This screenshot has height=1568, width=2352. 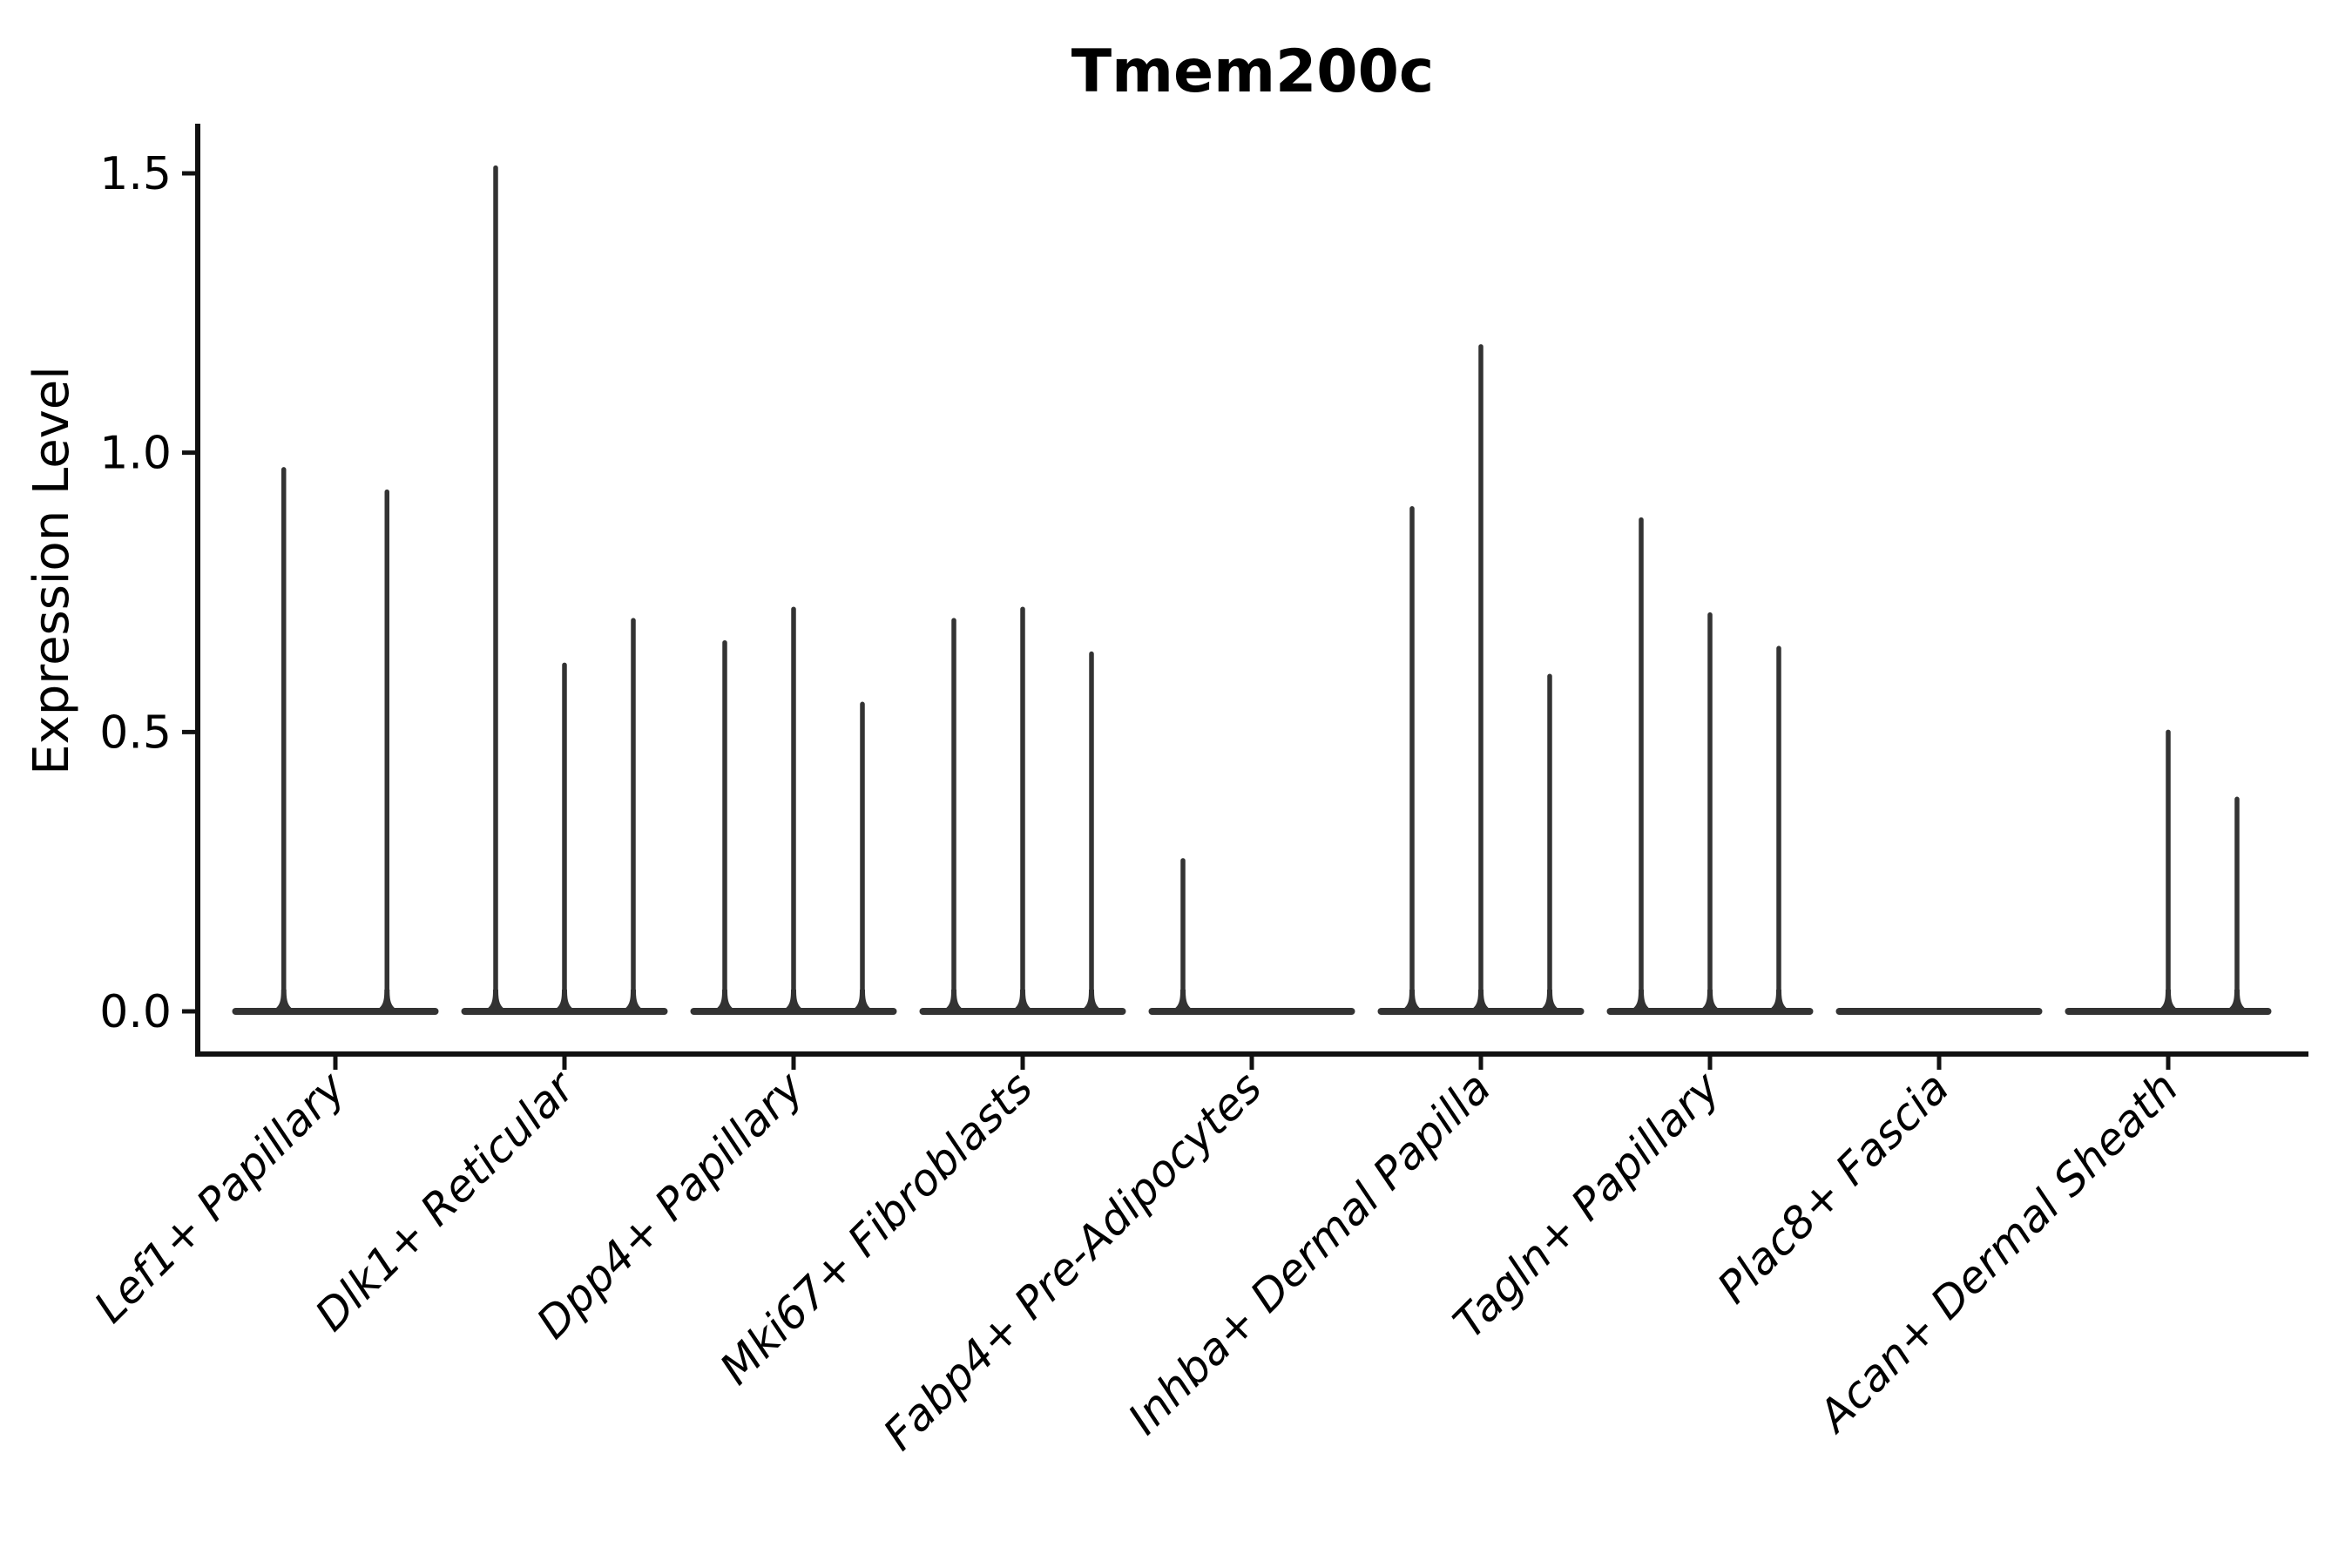 I want to click on x-category-label: Fabp4+ Pre-Adipocytes, so click(x=1073, y=1261).